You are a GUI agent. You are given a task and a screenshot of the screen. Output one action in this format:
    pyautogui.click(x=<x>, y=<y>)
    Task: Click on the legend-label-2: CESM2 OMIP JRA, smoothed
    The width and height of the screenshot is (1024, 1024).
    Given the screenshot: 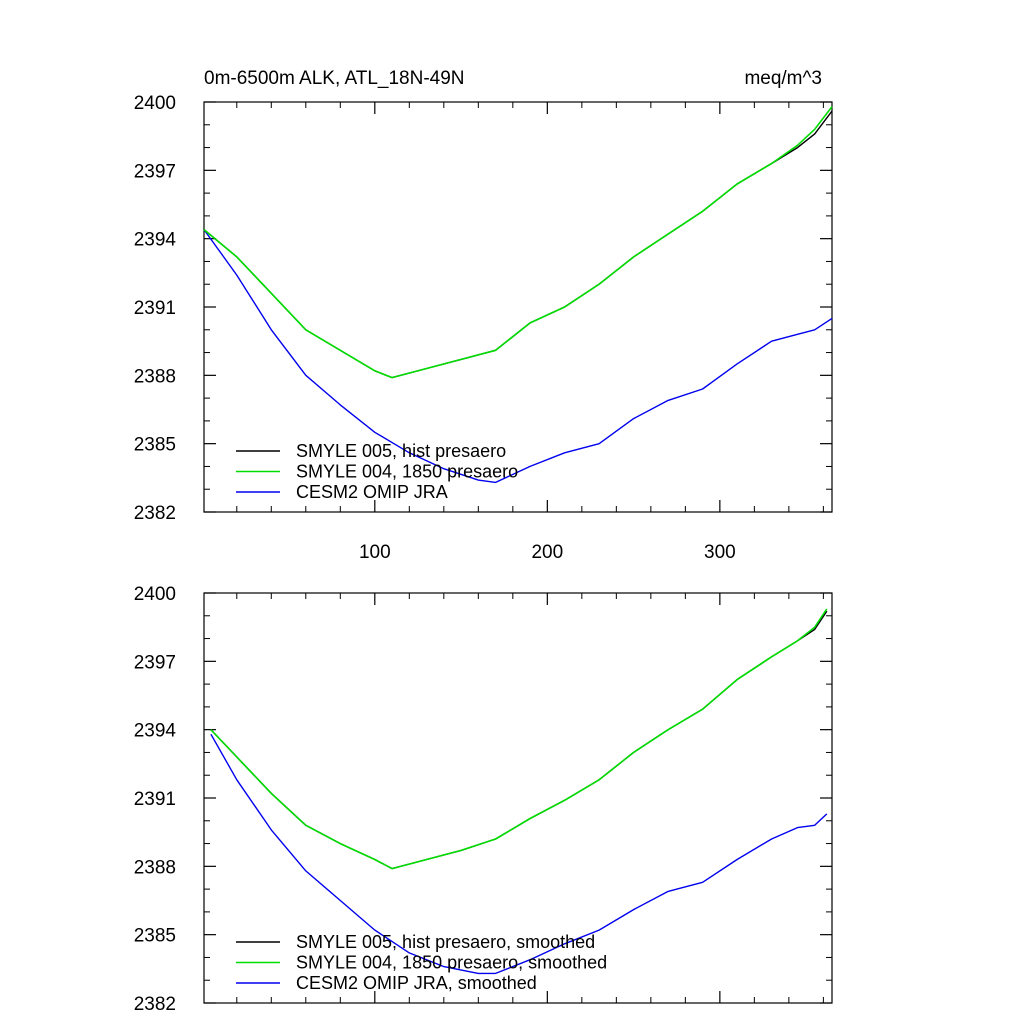 What is the action you would take?
    pyautogui.click(x=416, y=983)
    